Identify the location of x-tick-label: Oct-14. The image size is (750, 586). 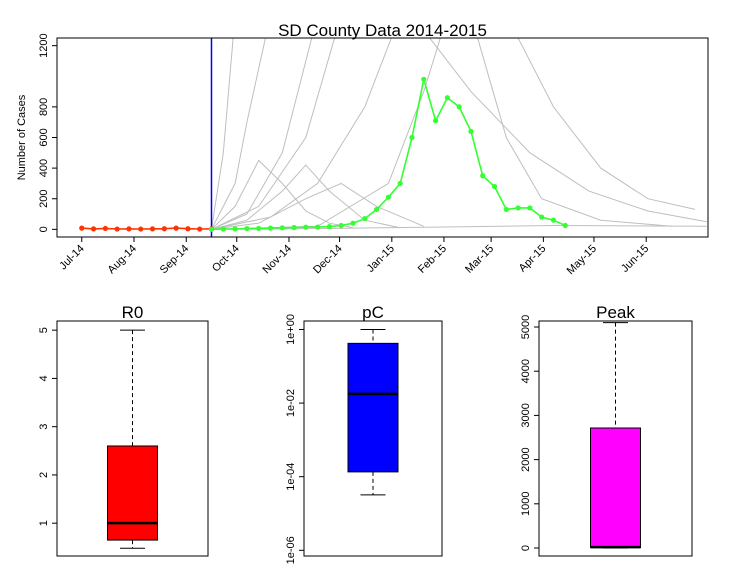
(226, 259).